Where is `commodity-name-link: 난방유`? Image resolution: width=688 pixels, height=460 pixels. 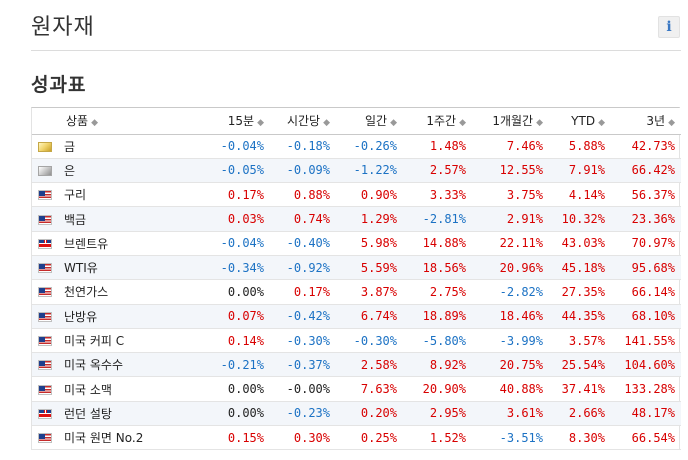 commodity-name-link: 난방유 is located at coordinates (81, 316).